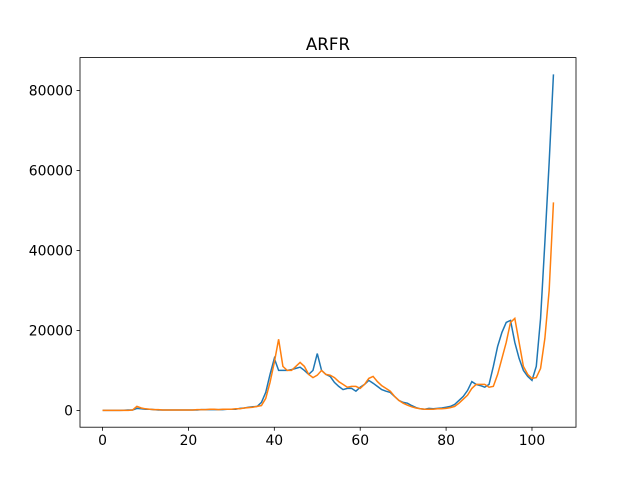  I want to click on y-tick-label: 0, so click(68, 411).